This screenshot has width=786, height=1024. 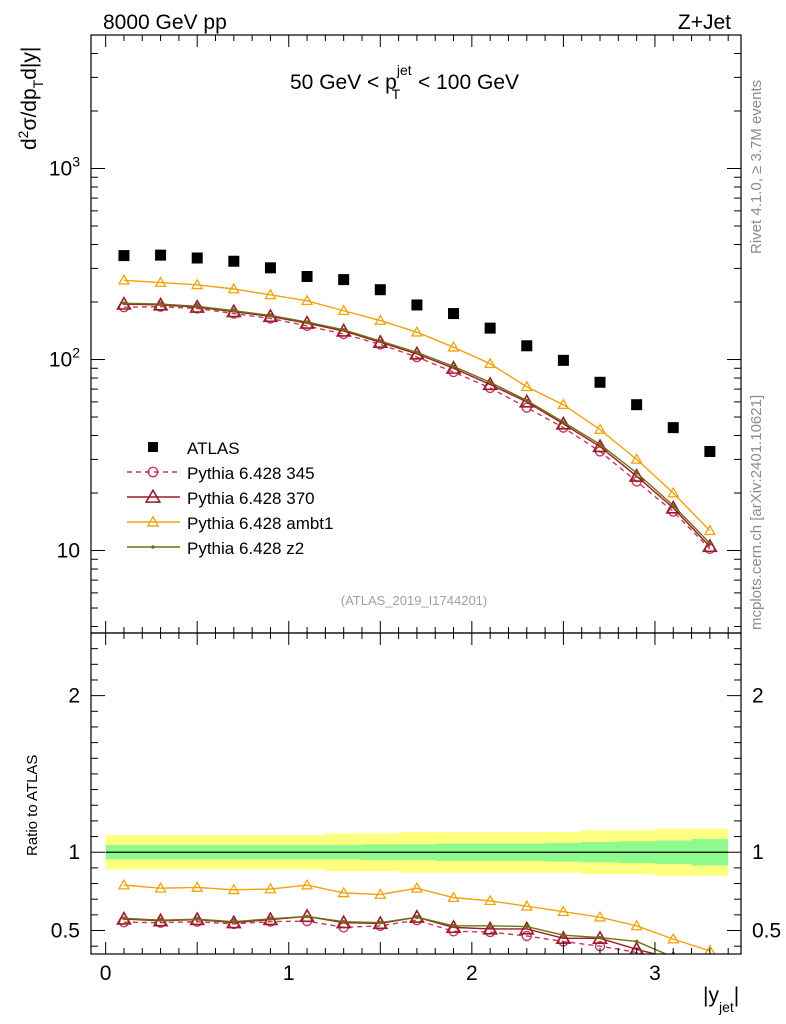 I want to click on ratio-y-axis-label: Ratio to ATLAS, so click(x=32, y=805).